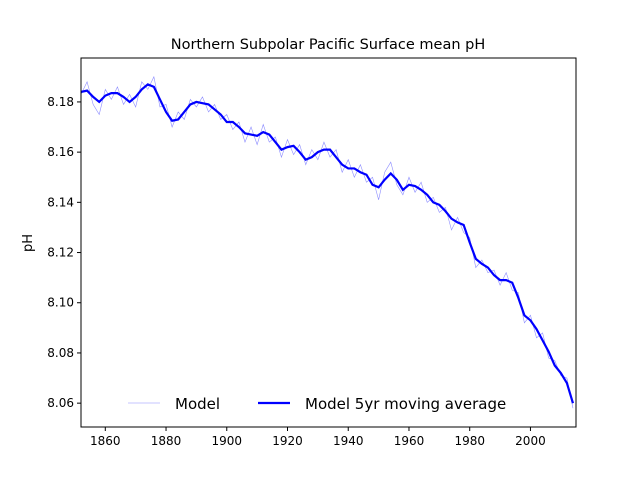  I want to click on y-tick-label: 8.18, so click(60, 102).